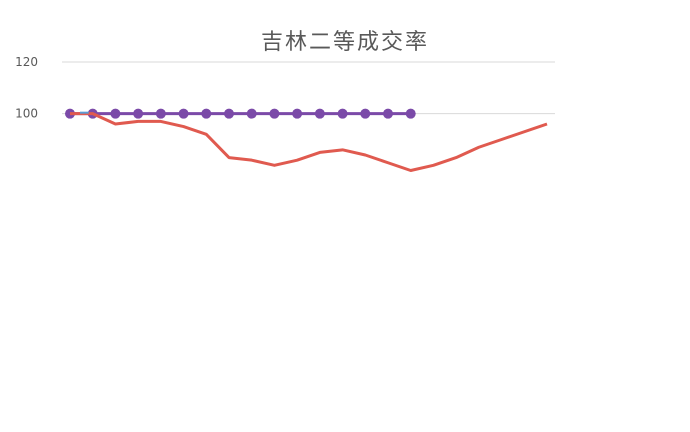 Image resolution: width=690 pixels, height=432 pixels. I want to click on series-line, so click(309, 142).